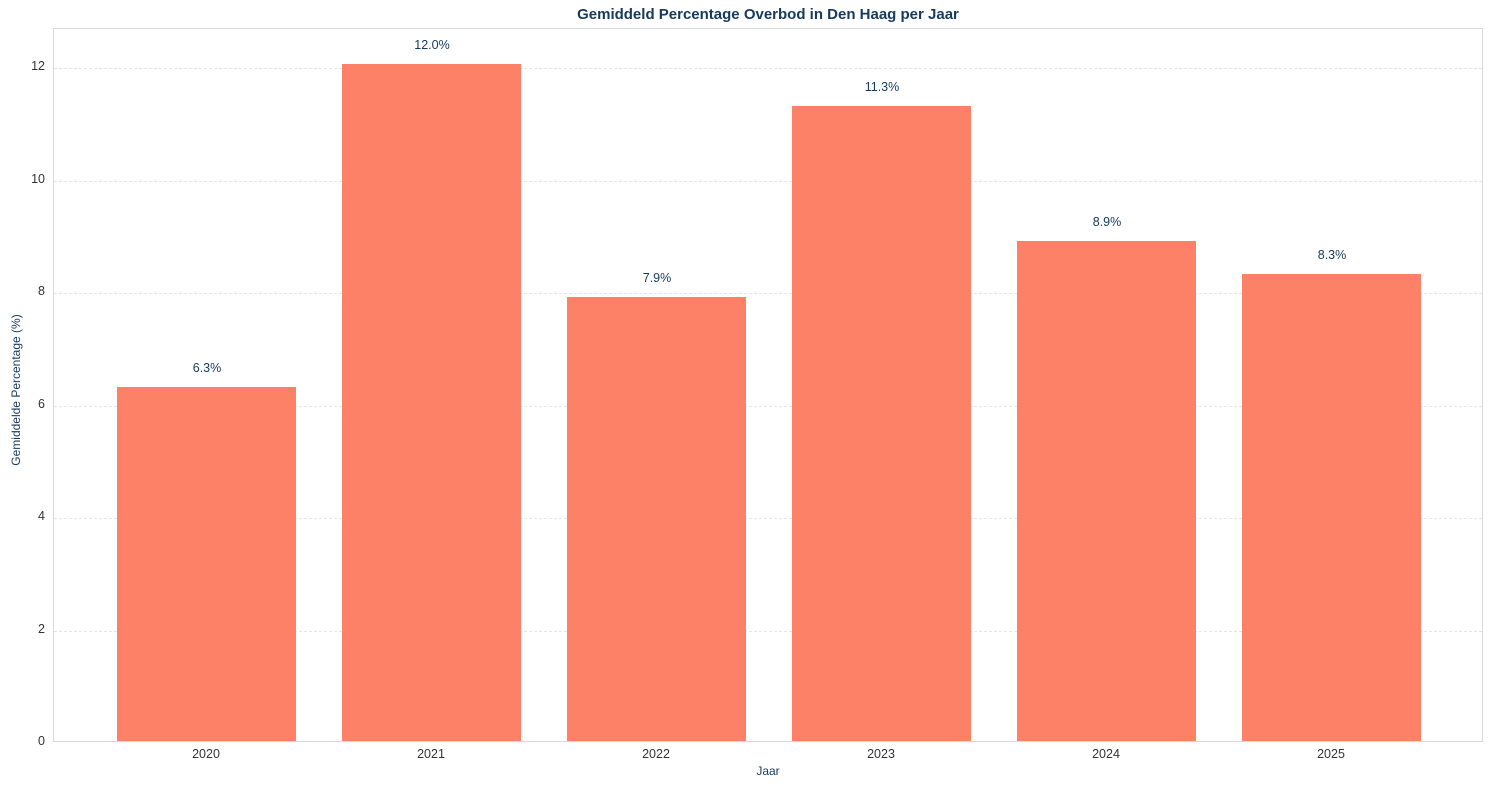 This screenshot has width=1489, height=790. What do you see at coordinates (207, 368) in the screenshot?
I see `bar-value-label-2020: 6.3%` at bounding box center [207, 368].